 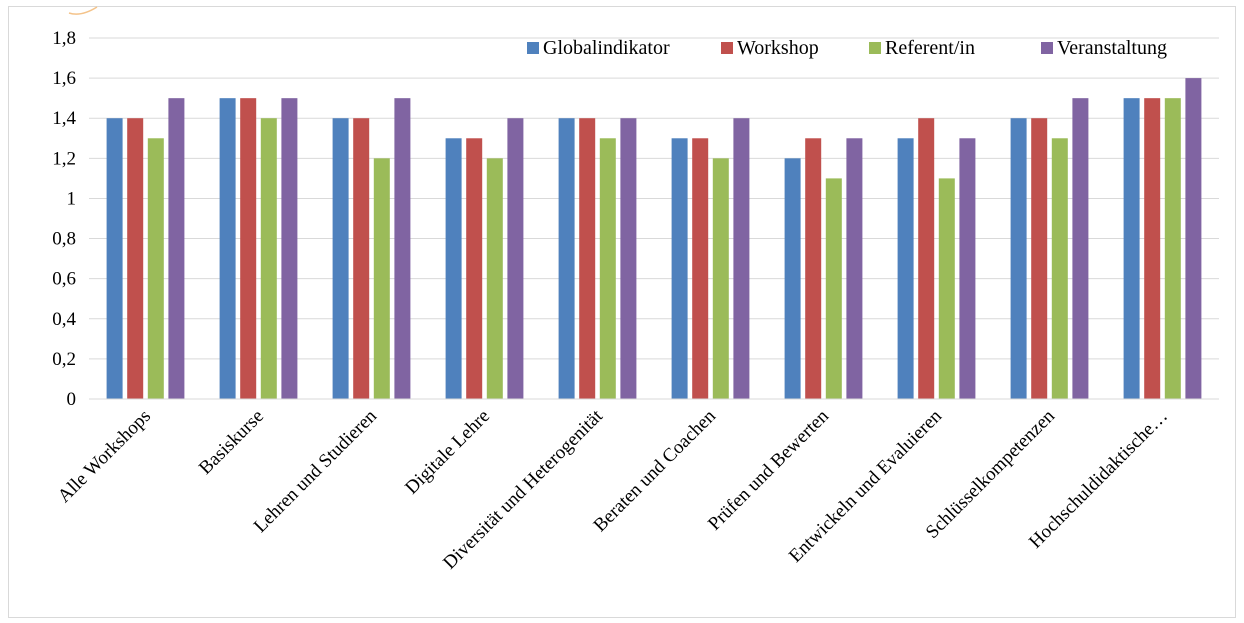 What do you see at coordinates (72, 399) in the screenshot?
I see `y-tick-label: 0` at bounding box center [72, 399].